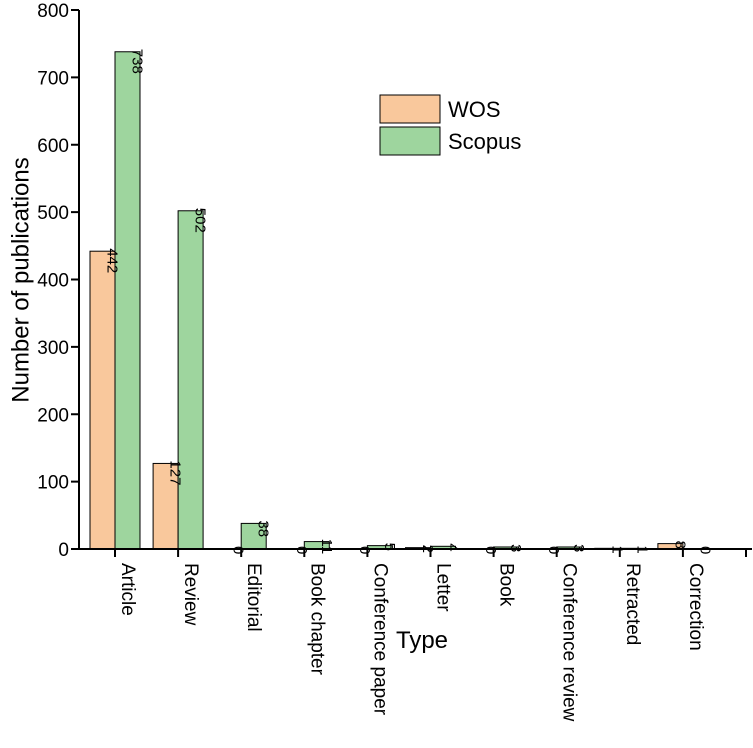 This screenshot has width=753, height=748. I want to click on data-label: 502, so click(200, 220).